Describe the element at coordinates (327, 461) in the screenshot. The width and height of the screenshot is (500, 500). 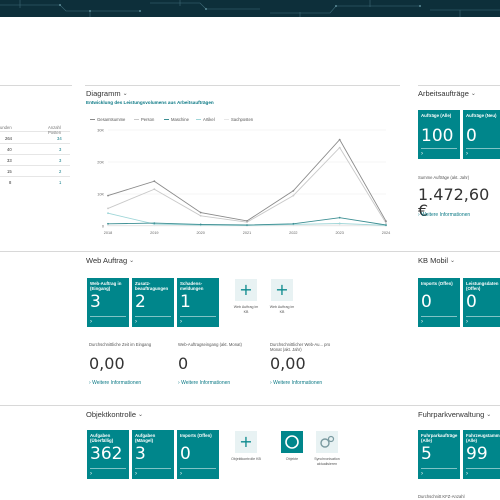
I see `action-label: Synchronisation aktualisieren` at that location.